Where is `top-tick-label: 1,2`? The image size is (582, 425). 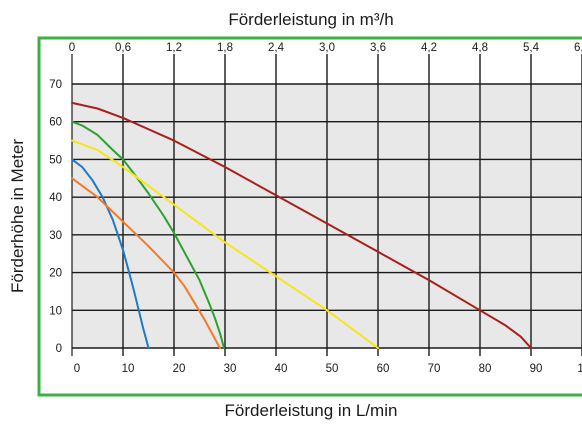 top-tick-label: 1,2 is located at coordinates (174, 48).